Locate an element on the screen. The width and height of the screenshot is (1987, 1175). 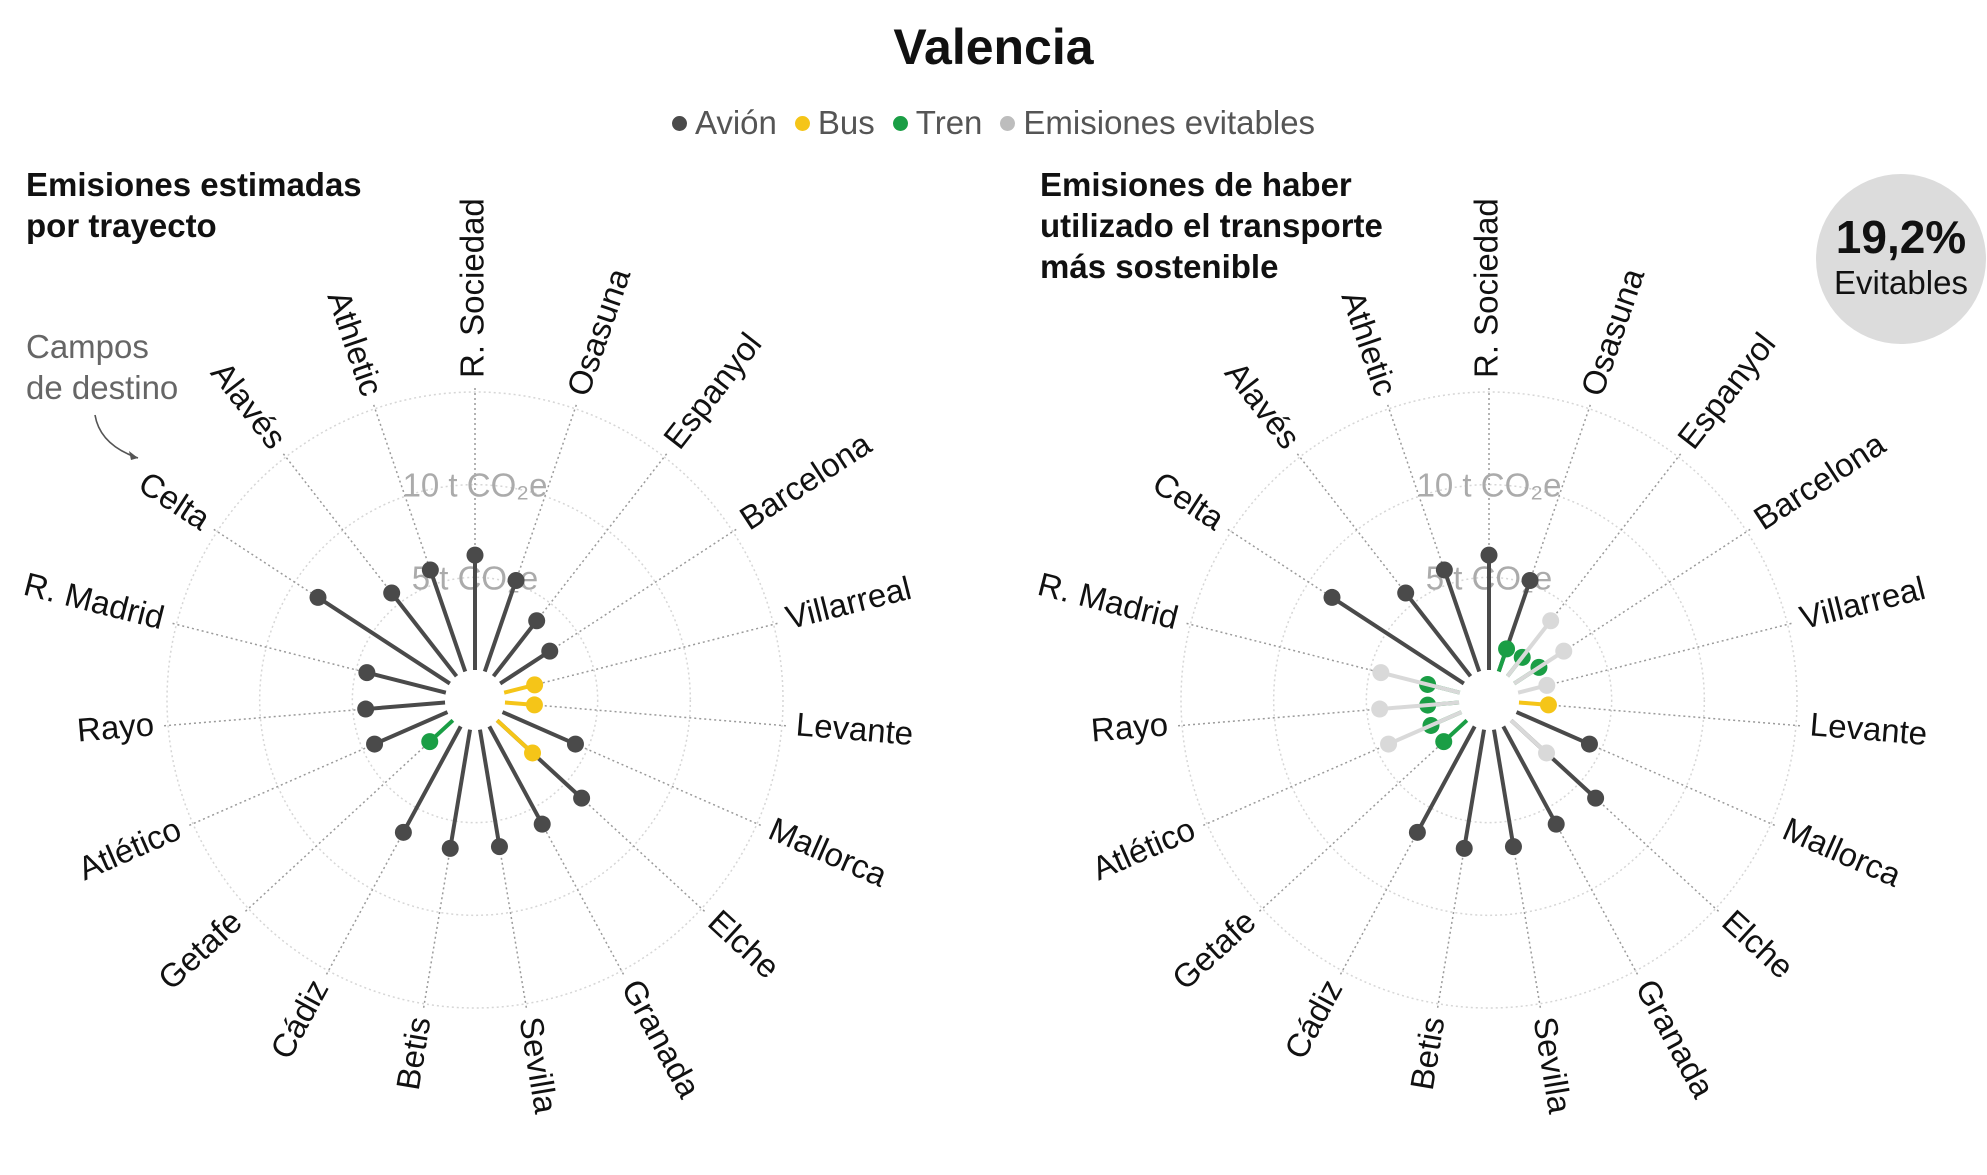
category-label: Elche is located at coordinates (1758, 943).